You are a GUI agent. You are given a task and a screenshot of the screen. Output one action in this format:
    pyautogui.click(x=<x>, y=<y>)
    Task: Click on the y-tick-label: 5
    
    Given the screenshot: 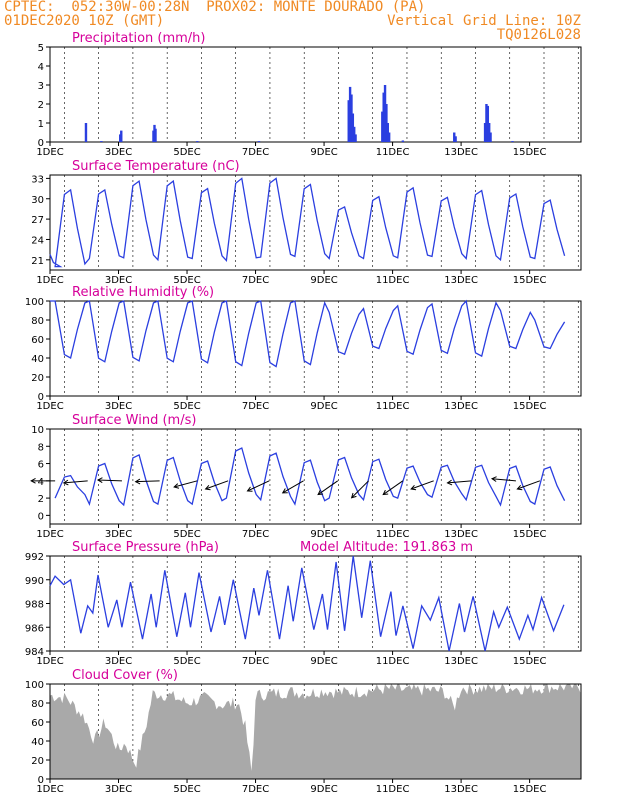 What is the action you would take?
    pyautogui.click(x=41, y=48)
    